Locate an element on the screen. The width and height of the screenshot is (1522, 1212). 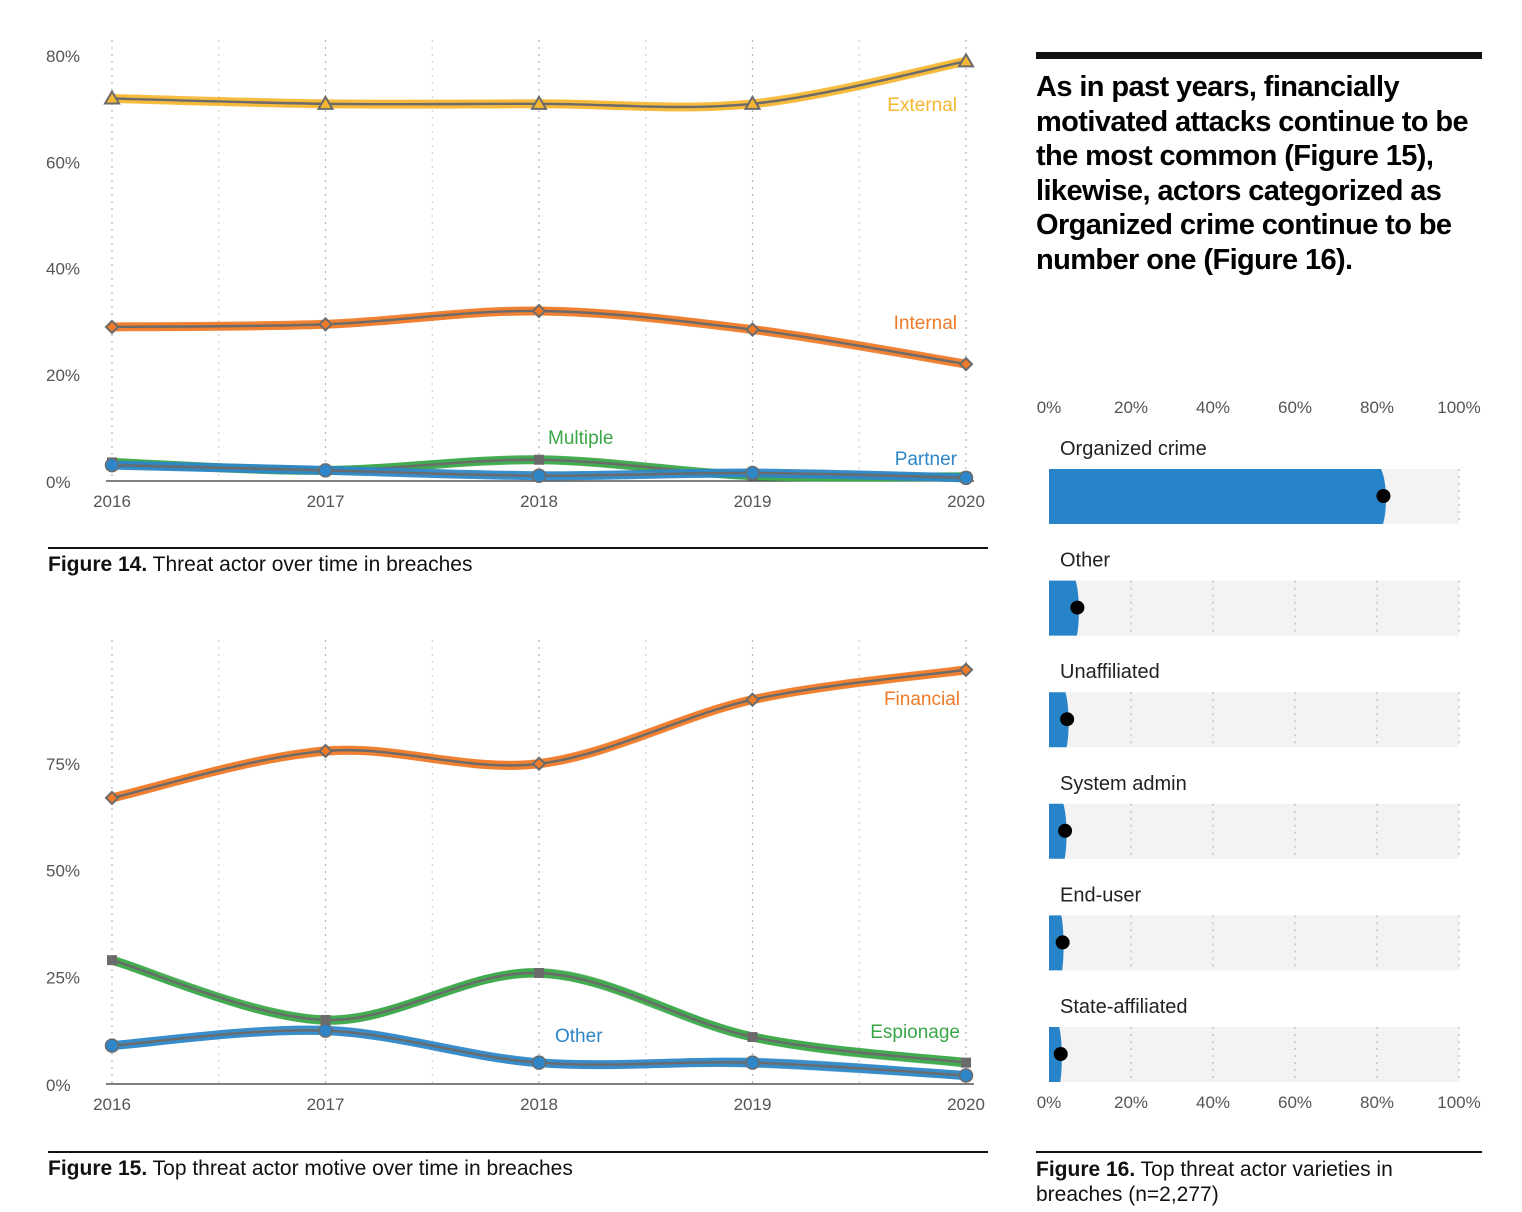
figure15-rule is located at coordinates (518, 1152).